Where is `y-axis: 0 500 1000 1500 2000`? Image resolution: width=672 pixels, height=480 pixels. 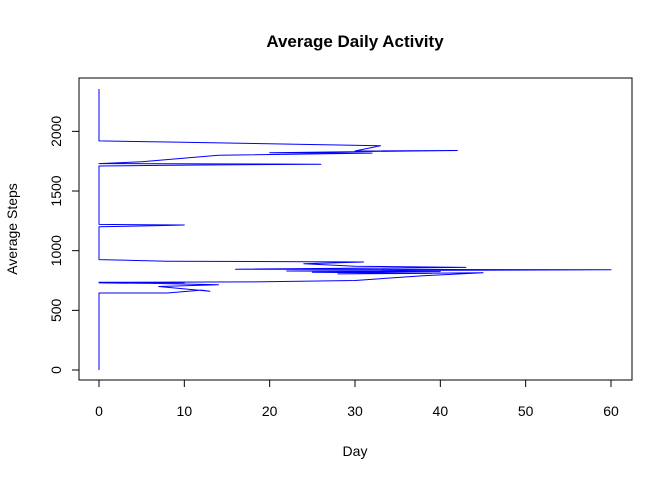 y-axis: 0 500 1000 1500 2000 is located at coordinates (64, 245).